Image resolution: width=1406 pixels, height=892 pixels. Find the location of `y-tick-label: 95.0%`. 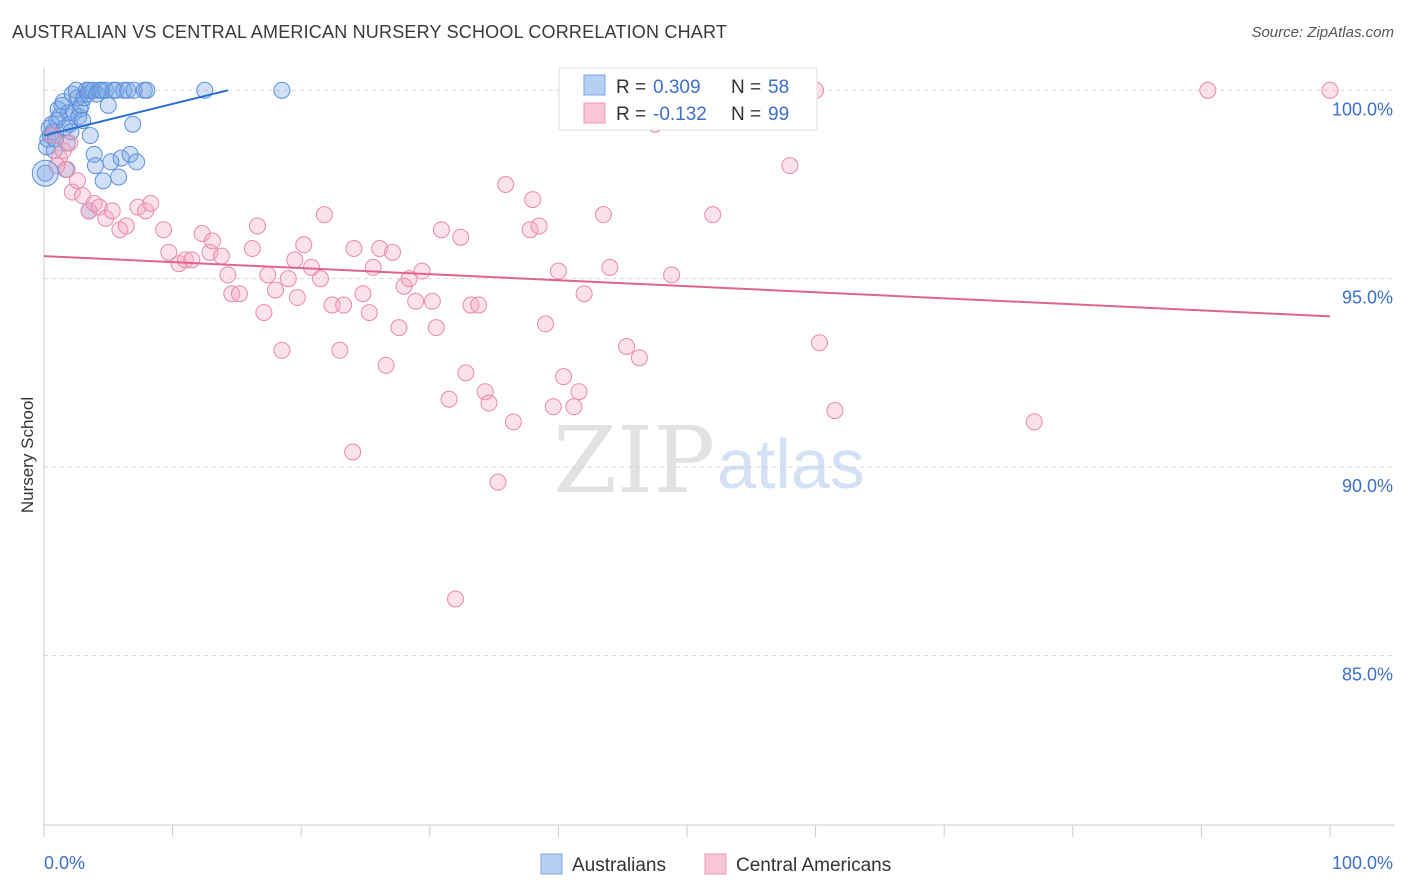

y-tick-label: 95.0% is located at coordinates (1367, 298).